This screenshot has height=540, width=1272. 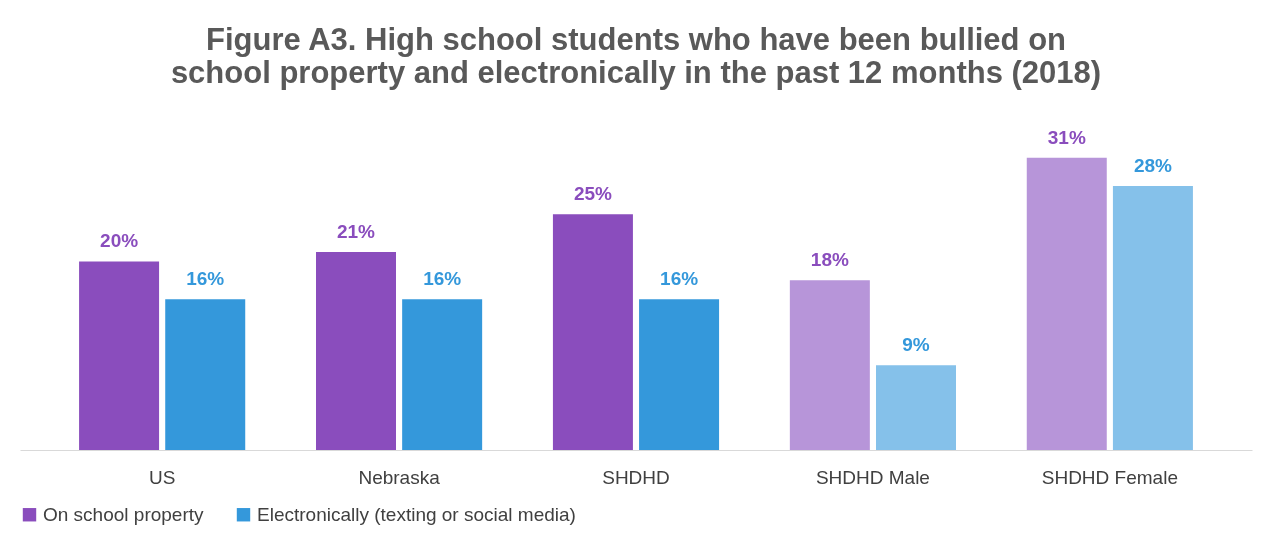 What do you see at coordinates (399, 477) in the screenshot?
I see `x-tick-label: Nebraska` at bounding box center [399, 477].